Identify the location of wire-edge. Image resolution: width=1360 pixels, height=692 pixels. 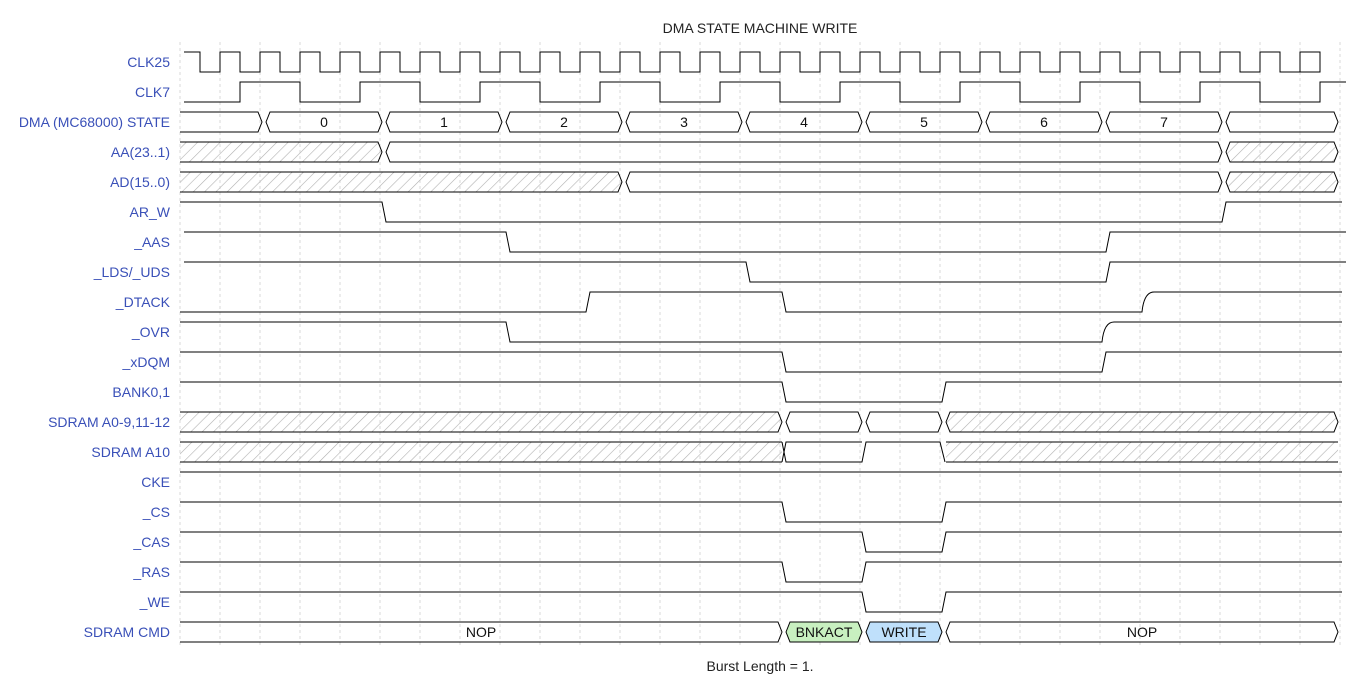
(821, 452).